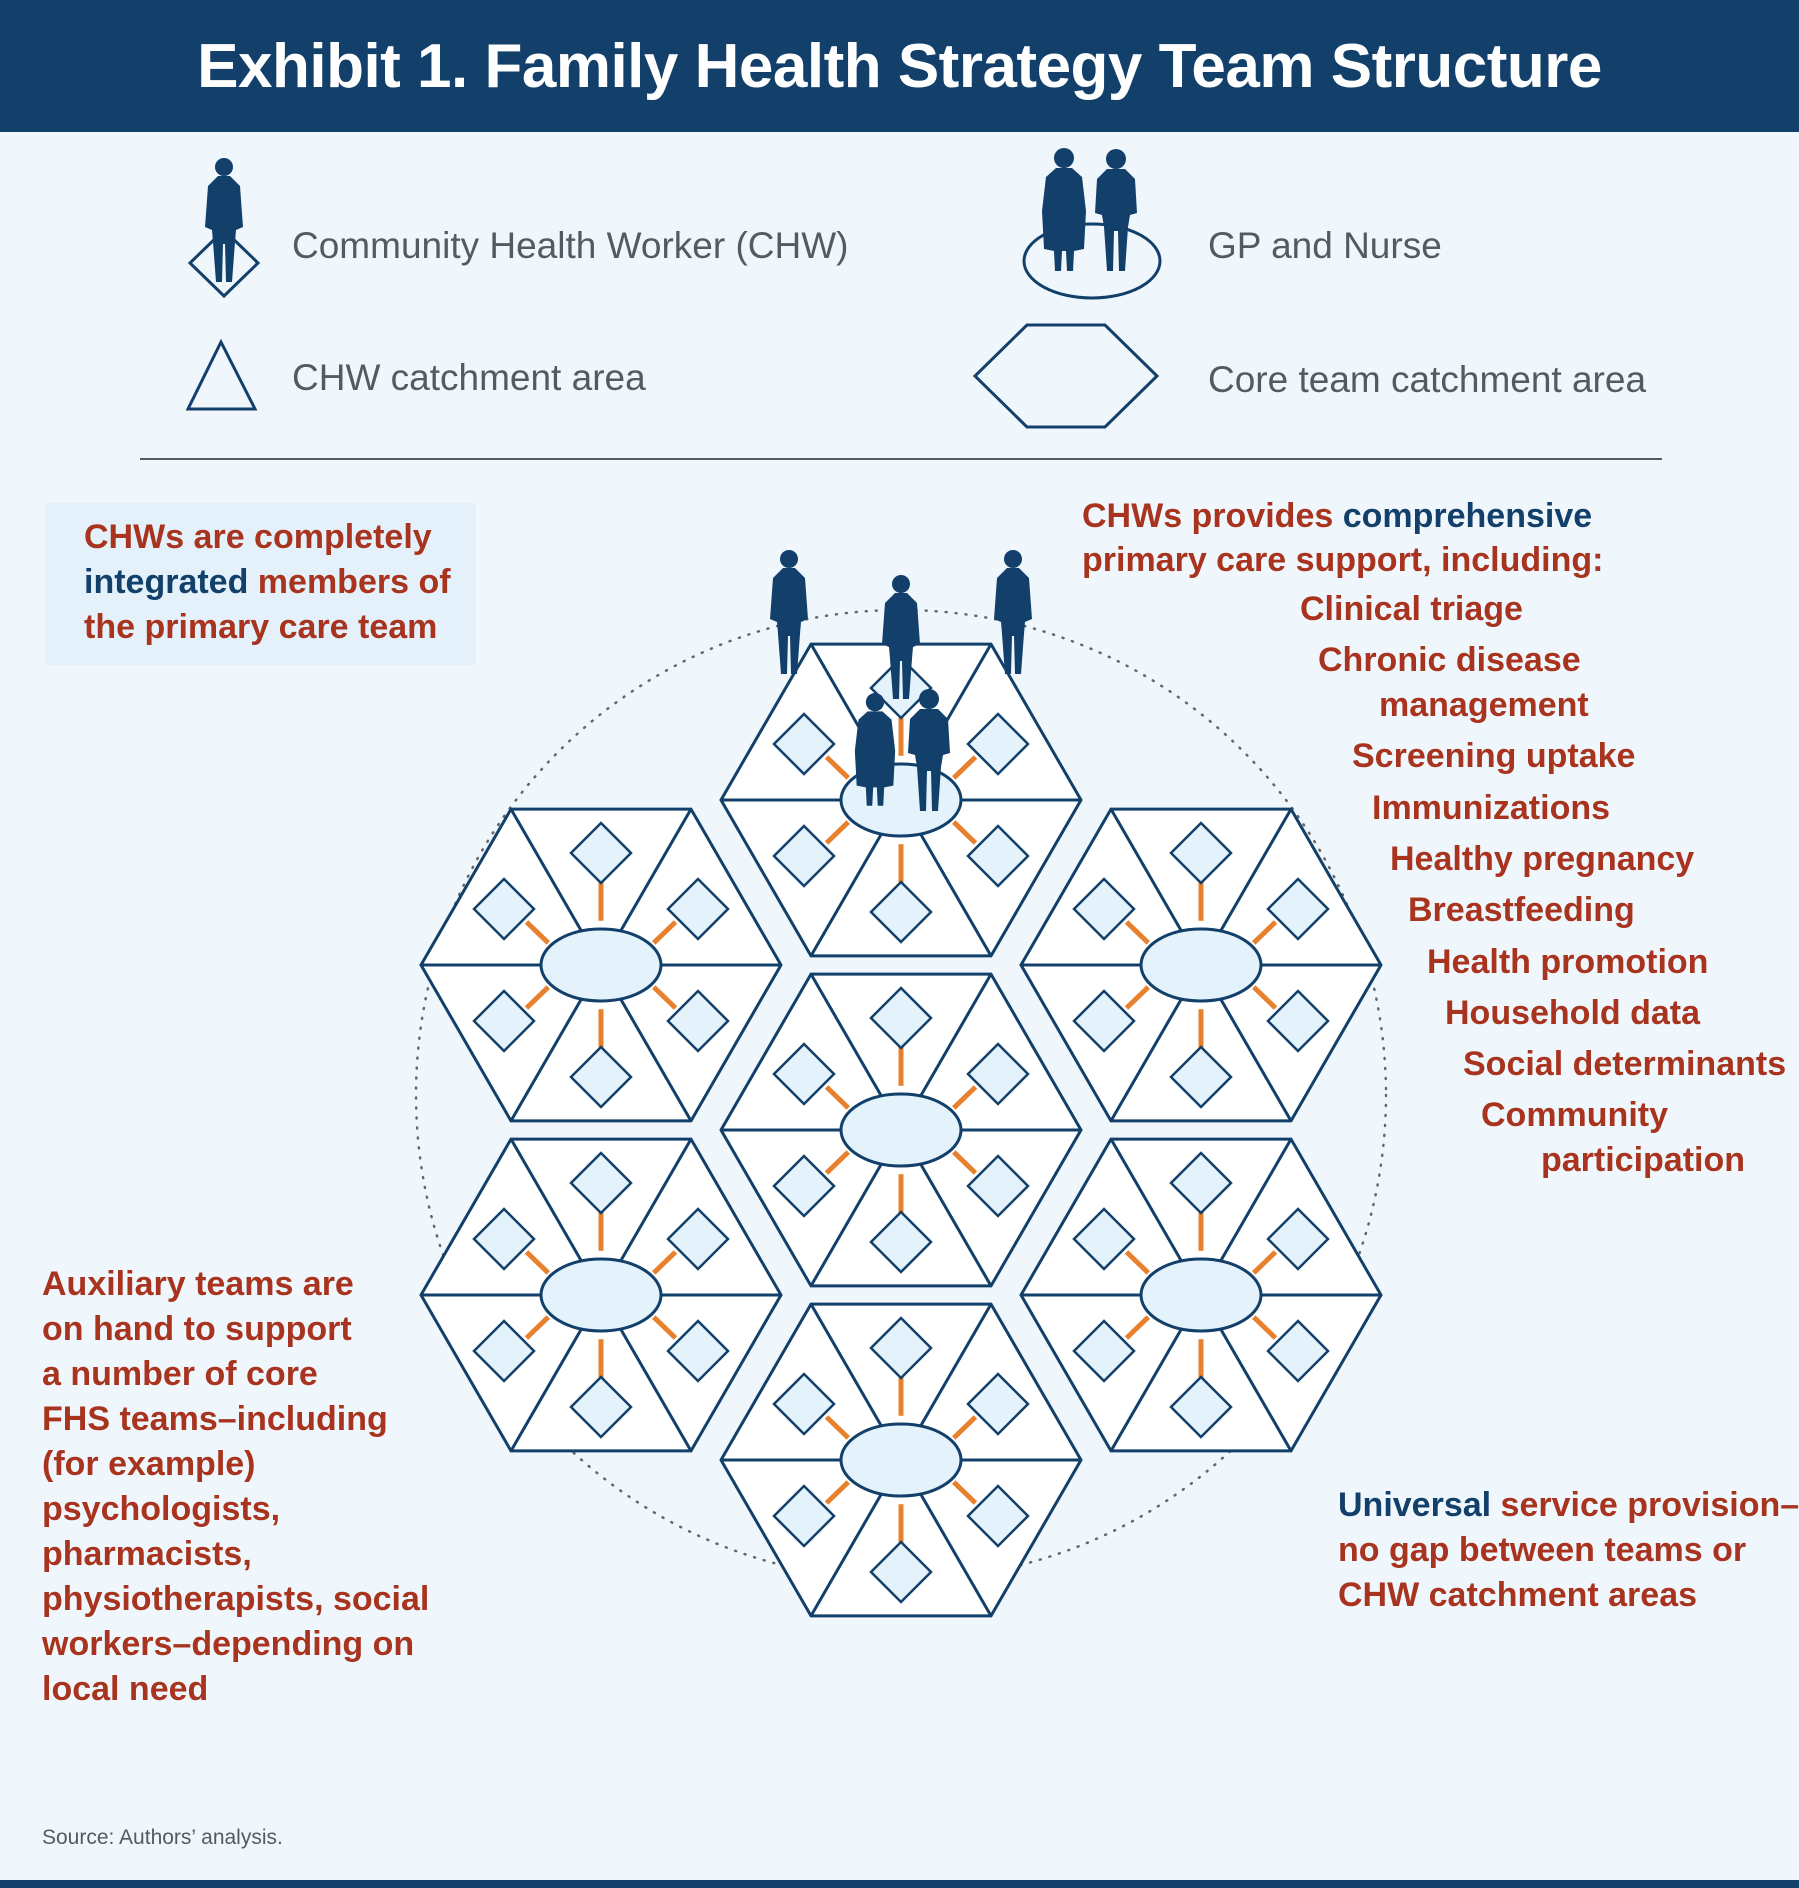 The image size is (1799, 1888). What do you see at coordinates (1518, 1595) in the screenshot?
I see `universal-line-3: CHW catchment areas` at bounding box center [1518, 1595].